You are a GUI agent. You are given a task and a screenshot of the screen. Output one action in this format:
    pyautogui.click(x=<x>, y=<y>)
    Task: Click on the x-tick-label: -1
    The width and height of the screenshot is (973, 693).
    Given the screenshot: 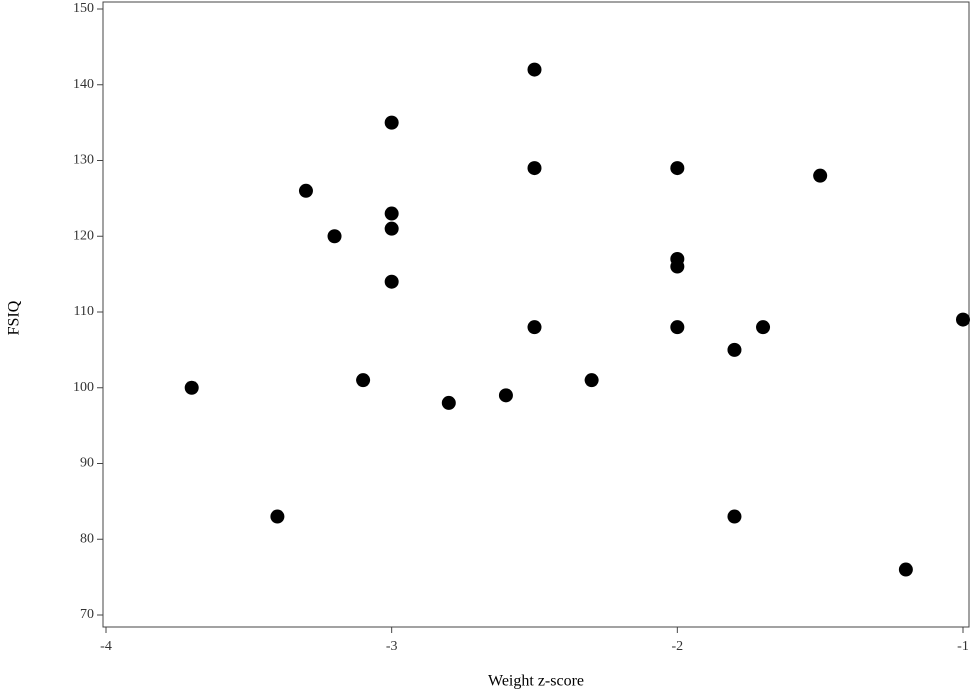 What is the action you would take?
    pyautogui.click(x=963, y=646)
    